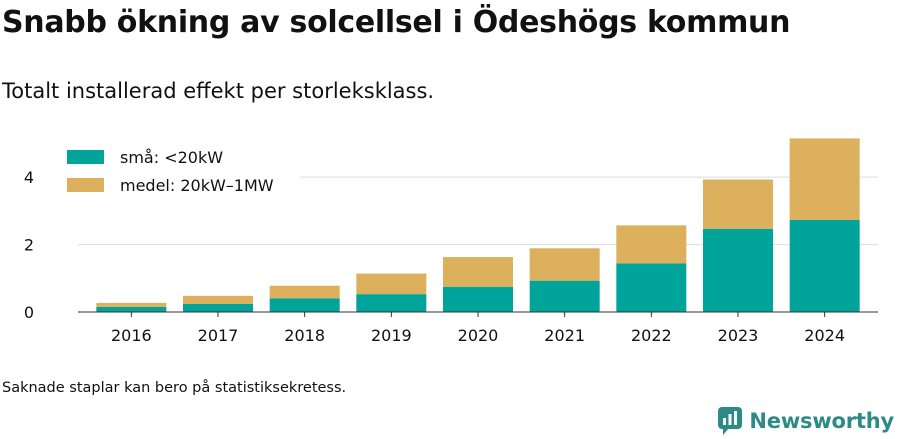 The height and width of the screenshot is (439, 900). I want to click on legend-label: små: <20kW, so click(171, 157).